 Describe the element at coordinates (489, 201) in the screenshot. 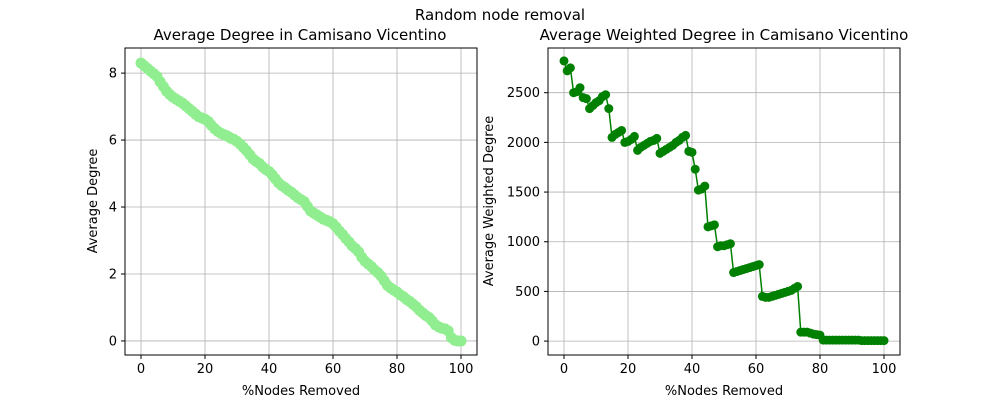

I see `chart-right-ylabel: Average Weighted Degree` at that location.